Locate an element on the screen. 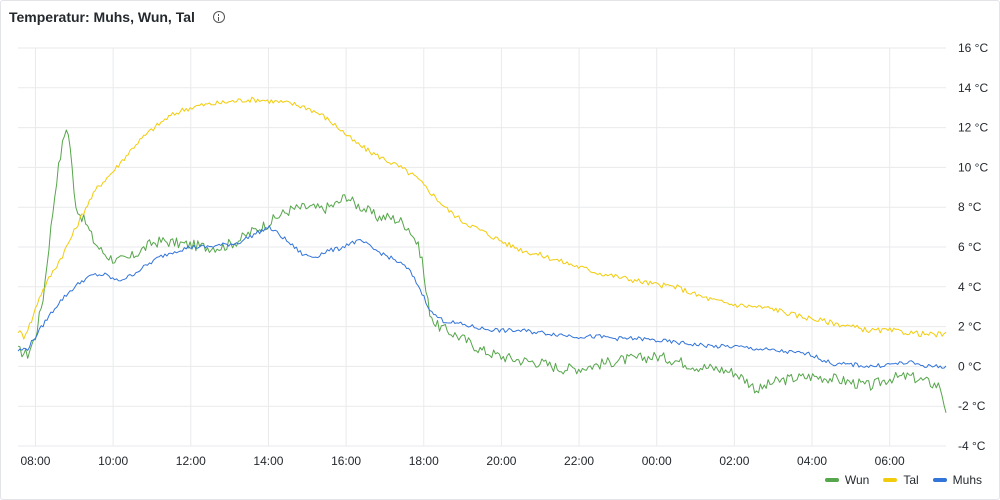  legend-item-muhs: Muhs is located at coordinates (957, 480).